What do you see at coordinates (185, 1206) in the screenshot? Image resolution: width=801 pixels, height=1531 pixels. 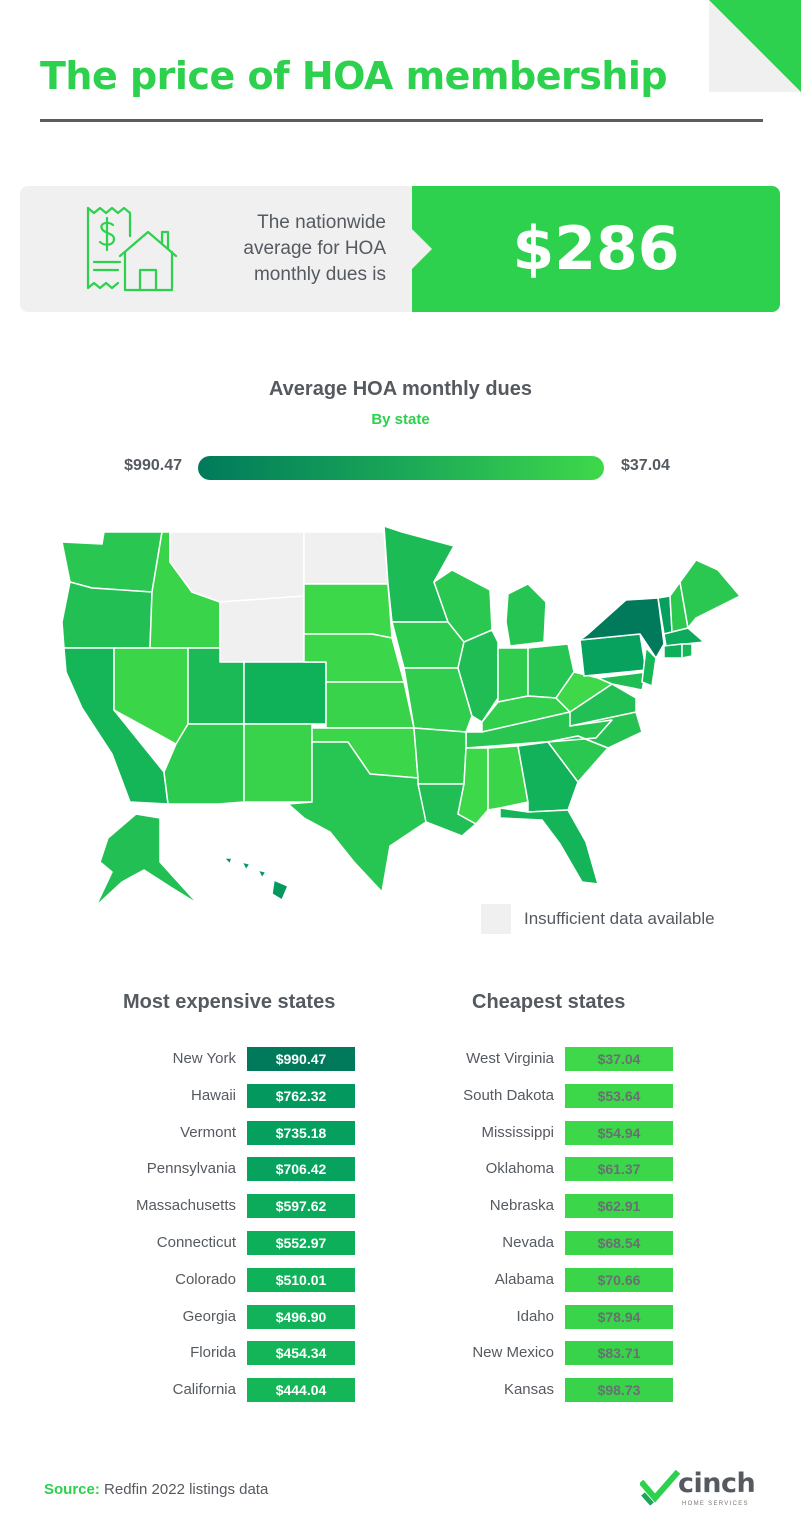 I see `rank-state-name: Massachusetts` at bounding box center [185, 1206].